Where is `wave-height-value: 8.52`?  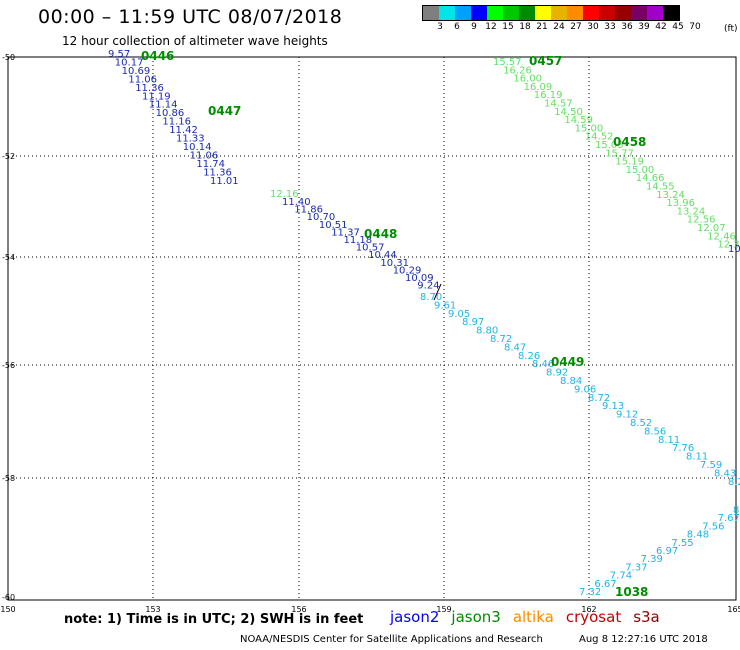 wave-height-value: 8.52 is located at coordinates (641, 423).